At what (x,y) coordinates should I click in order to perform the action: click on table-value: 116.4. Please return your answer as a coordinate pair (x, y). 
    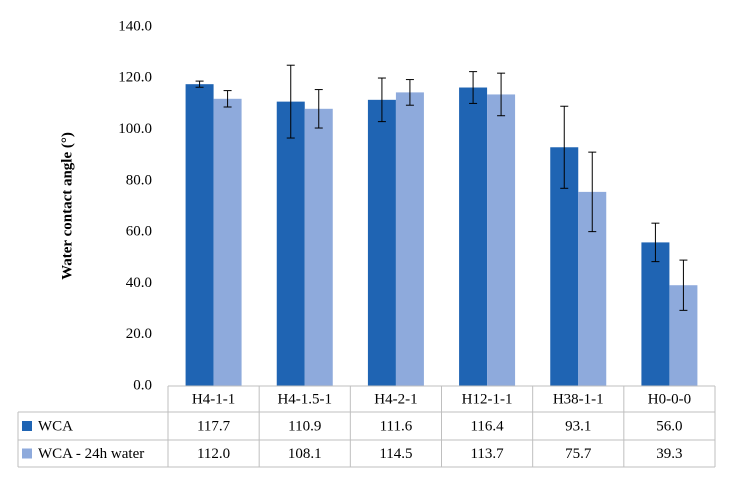
    Looking at the image, I should click on (487, 426).